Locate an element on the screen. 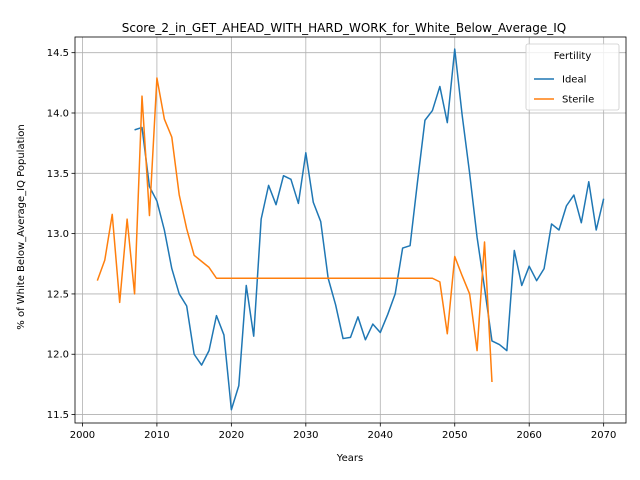  x-tick-label: 2000 is located at coordinates (82, 435).